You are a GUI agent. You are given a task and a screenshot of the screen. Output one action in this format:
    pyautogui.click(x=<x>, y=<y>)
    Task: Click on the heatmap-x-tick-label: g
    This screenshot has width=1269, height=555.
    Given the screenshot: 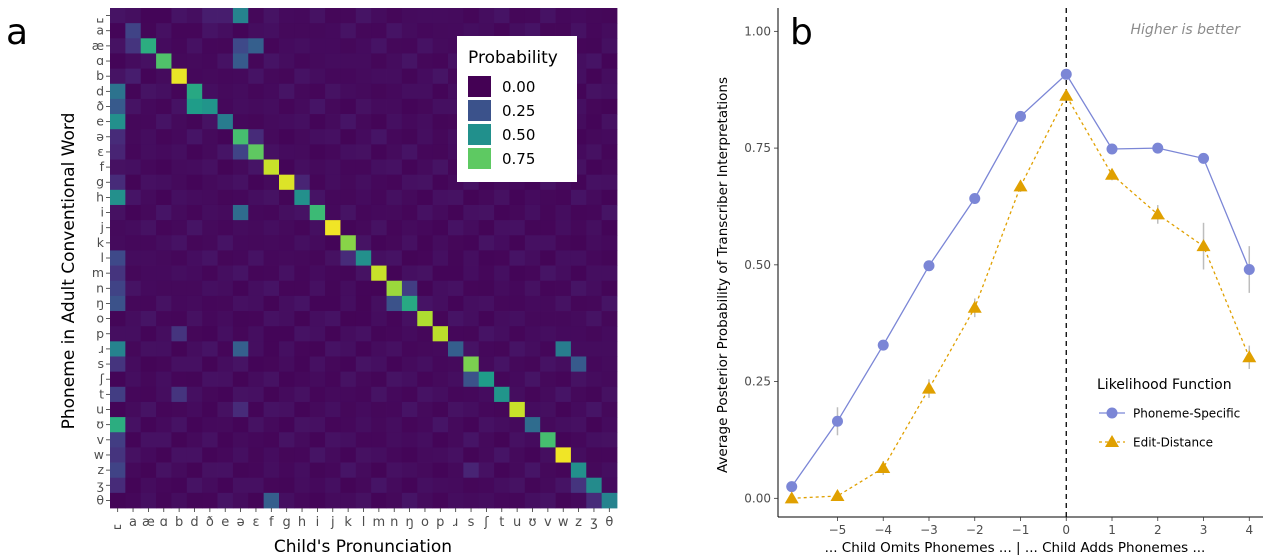 What is the action you would take?
    pyautogui.click(x=287, y=522)
    